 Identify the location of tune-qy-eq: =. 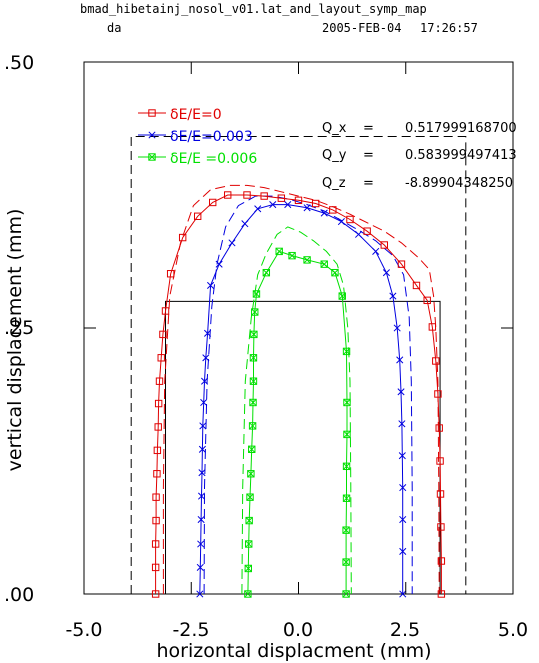
(368, 155).